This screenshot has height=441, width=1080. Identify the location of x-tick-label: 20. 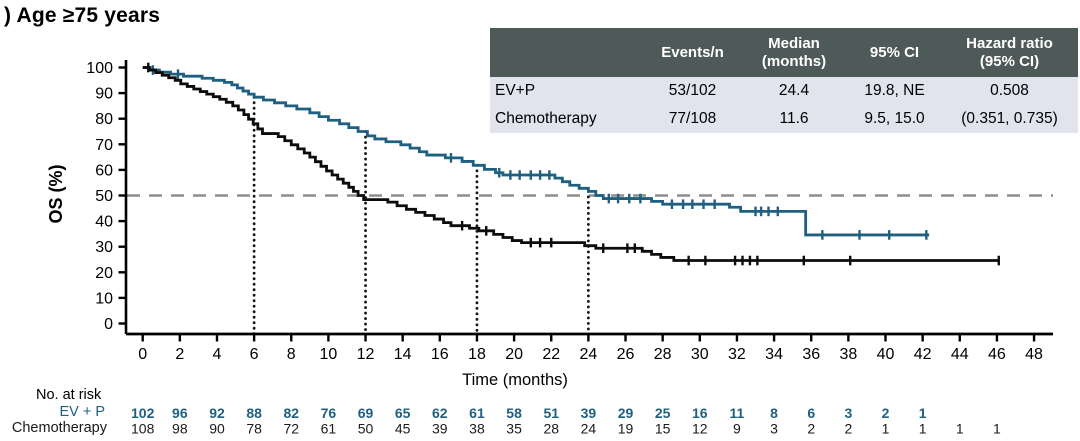
(514, 354).